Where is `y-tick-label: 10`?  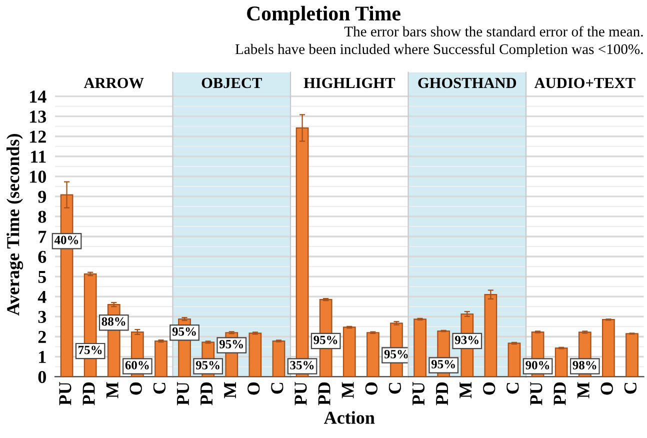
y-tick-label: 10 is located at coordinates (38, 176).